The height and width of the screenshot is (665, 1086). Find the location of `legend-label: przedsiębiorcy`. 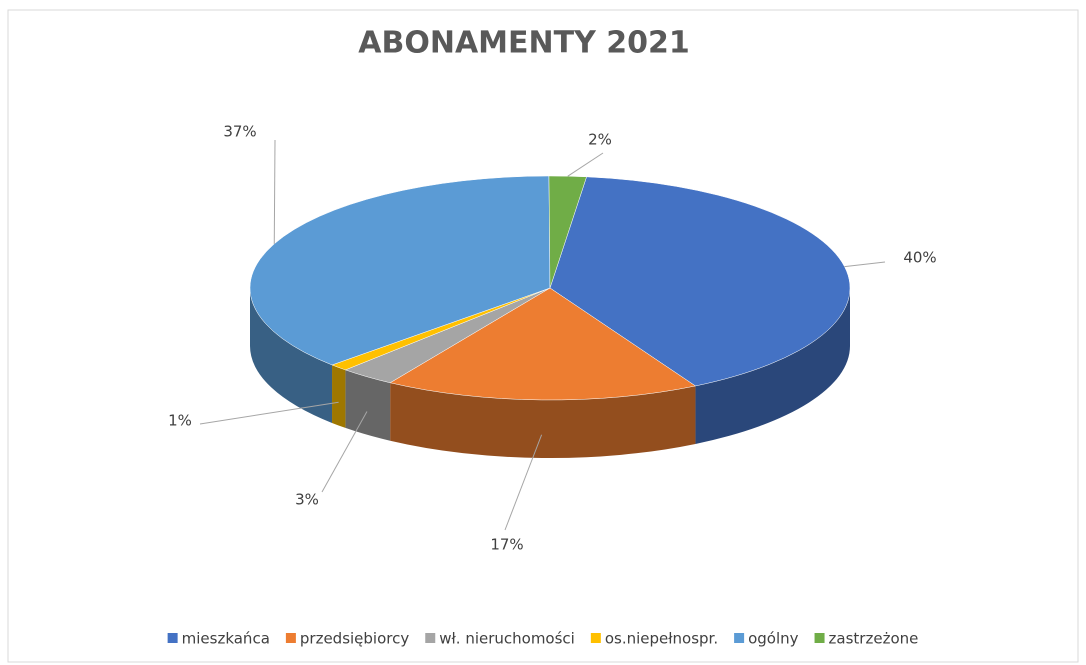

legend-label: przedsiębiorcy is located at coordinates (354, 639).